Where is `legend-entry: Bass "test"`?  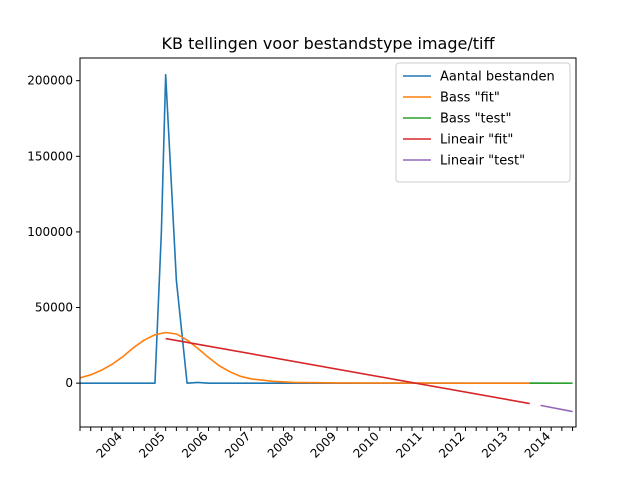 legend-entry: Bass "test" is located at coordinates (476, 119).